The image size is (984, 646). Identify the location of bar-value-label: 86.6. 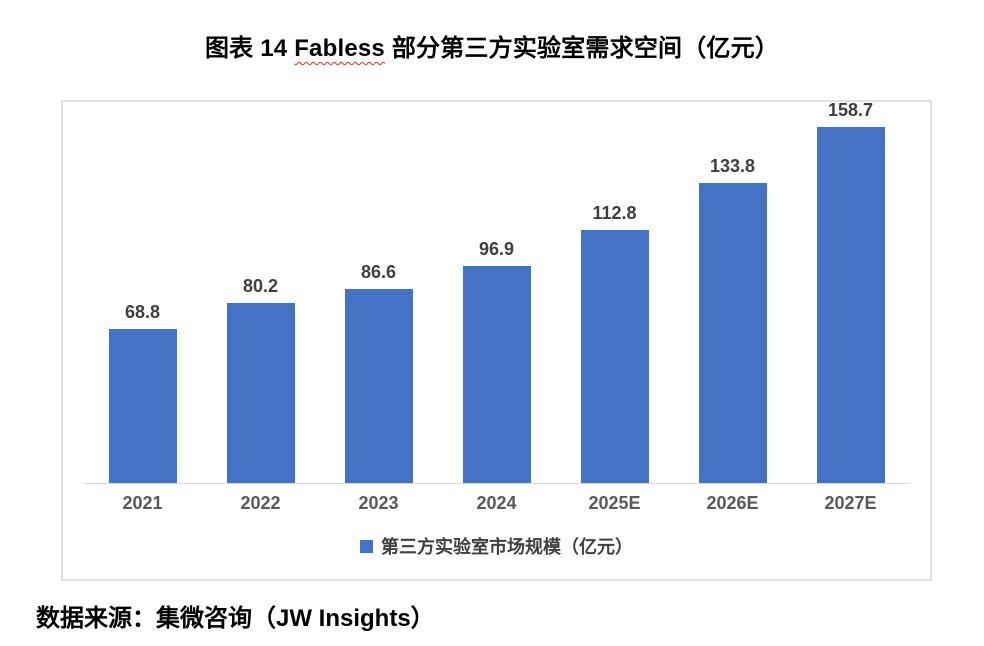
(378, 272).